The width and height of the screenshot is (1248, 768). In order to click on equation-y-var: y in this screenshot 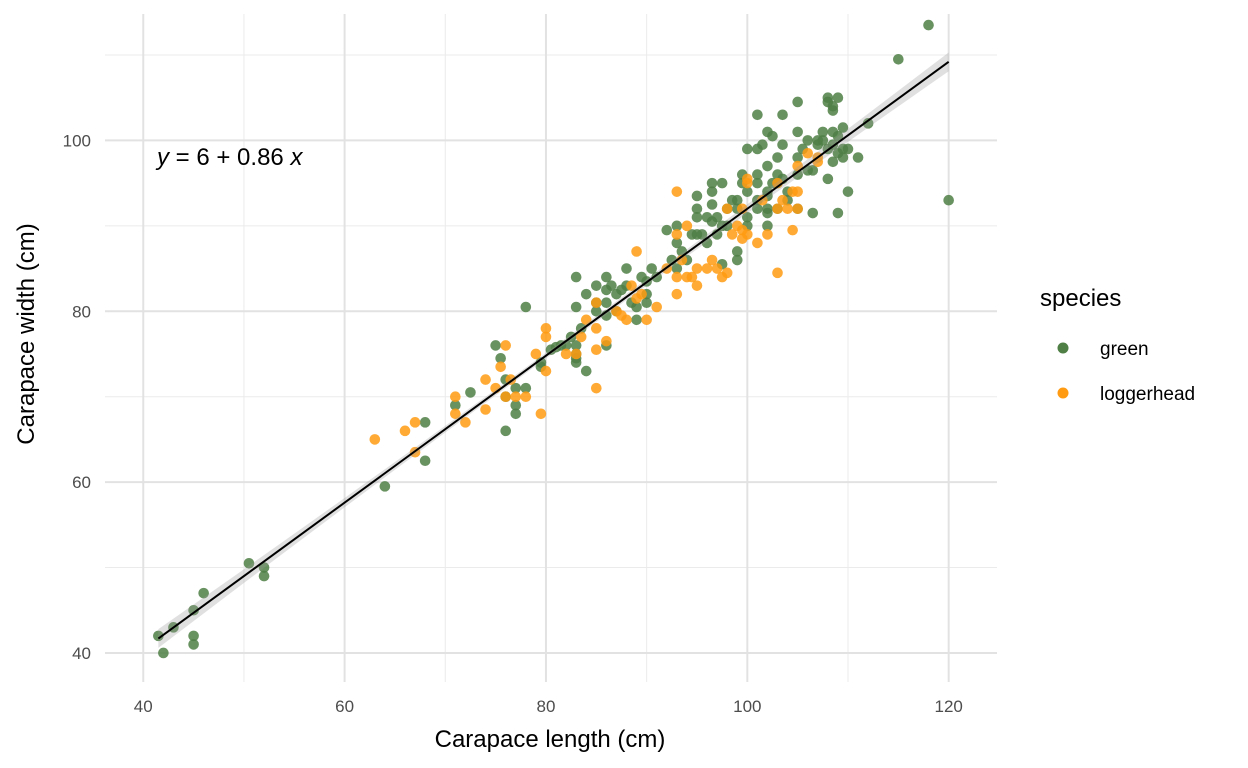, I will do `click(163, 157)`.